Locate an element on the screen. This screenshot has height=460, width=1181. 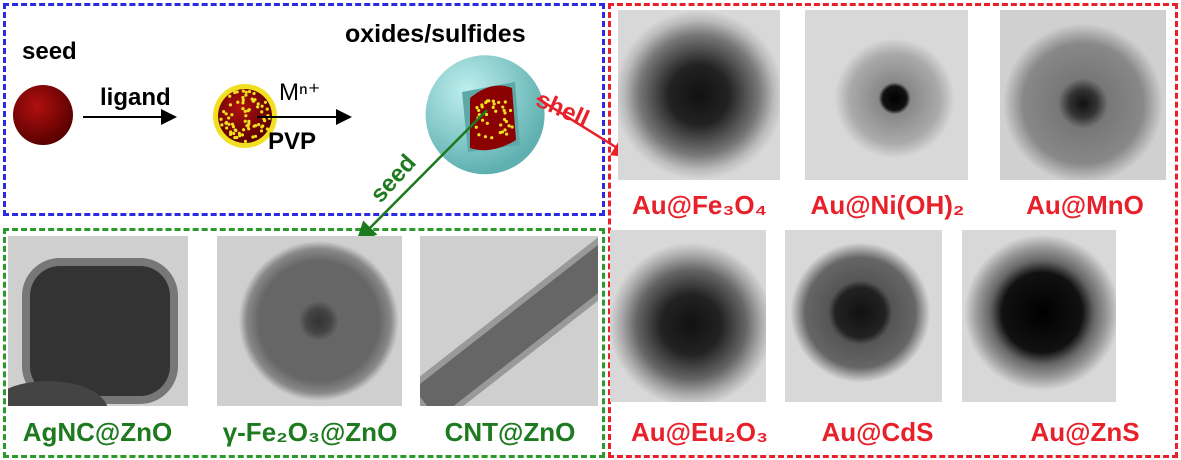
seed-label: seed is located at coordinates (49, 52).